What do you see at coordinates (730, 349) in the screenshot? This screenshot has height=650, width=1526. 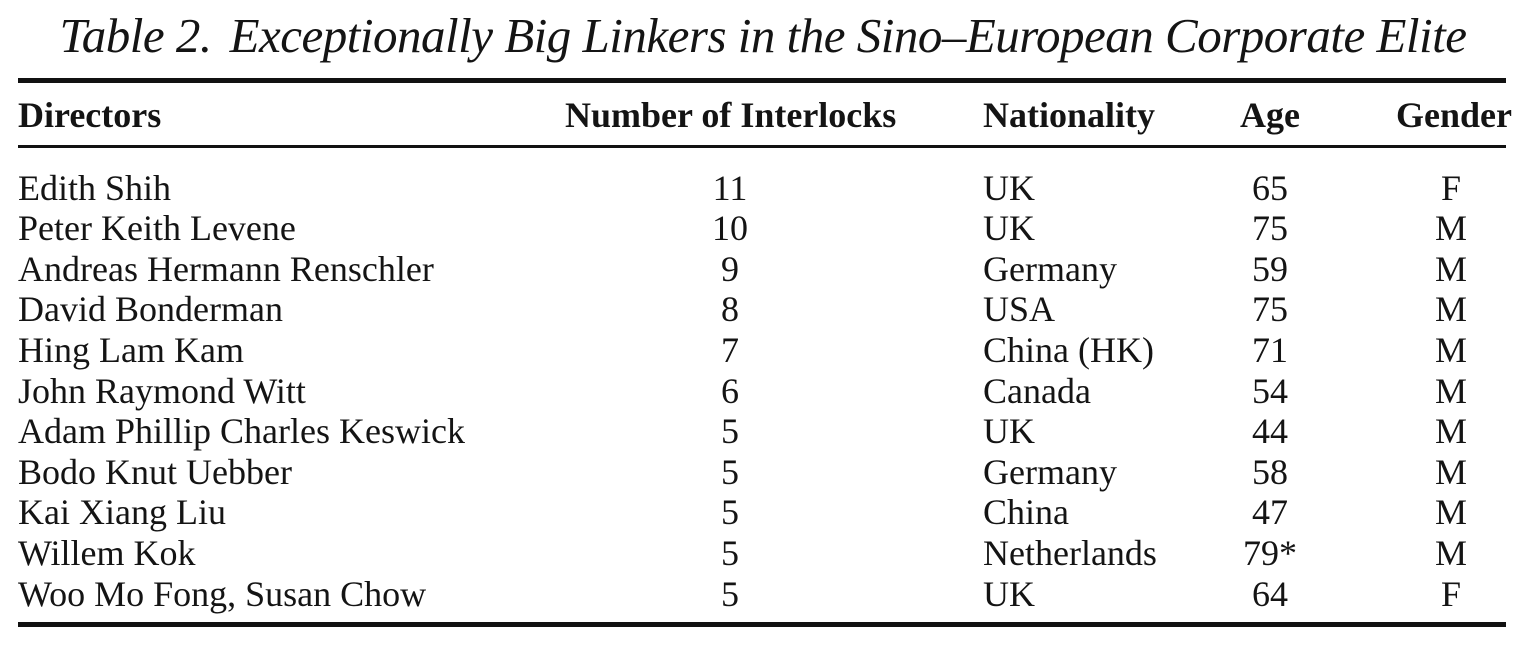 I see `cell-interlocks: 7` at bounding box center [730, 349].